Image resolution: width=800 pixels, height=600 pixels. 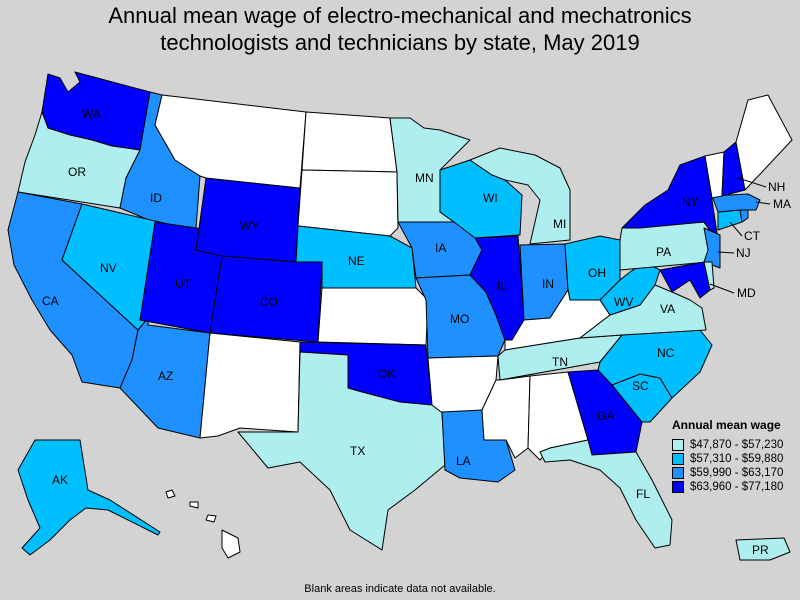 I want to click on state-me, so click(x=764, y=142).